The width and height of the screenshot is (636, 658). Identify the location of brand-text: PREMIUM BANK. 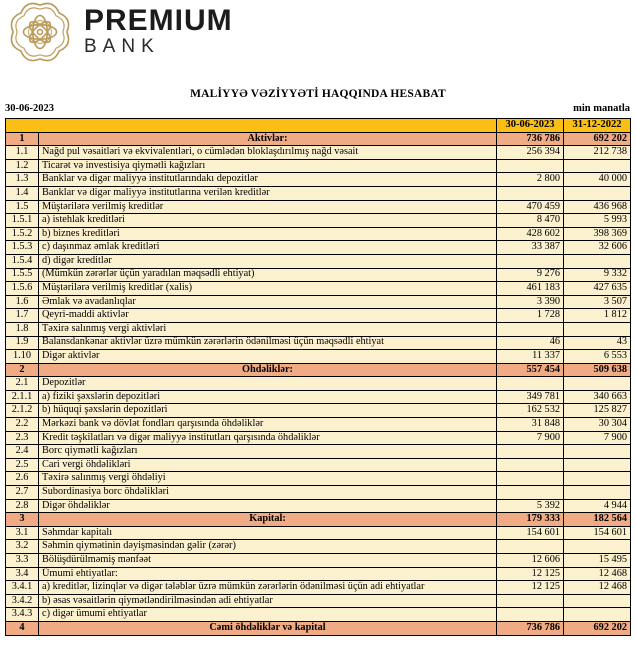
(158, 32).